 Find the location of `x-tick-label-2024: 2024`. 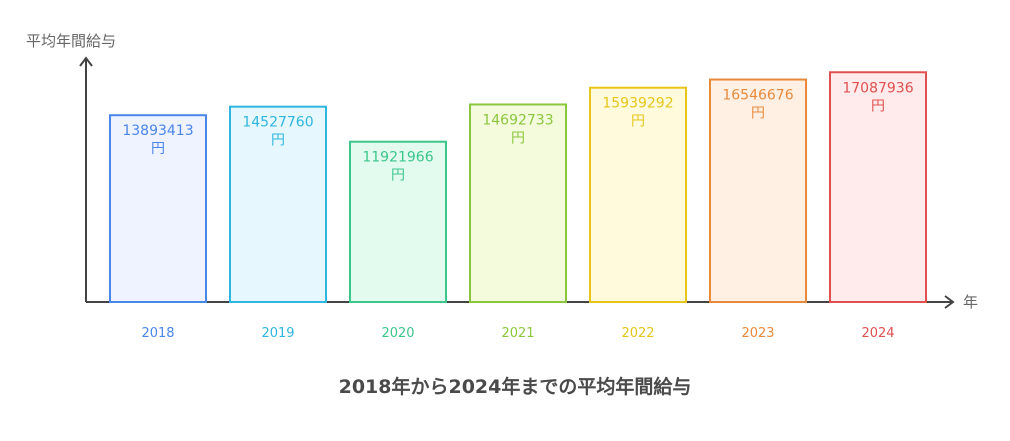

x-tick-label-2024: 2024 is located at coordinates (877, 333).